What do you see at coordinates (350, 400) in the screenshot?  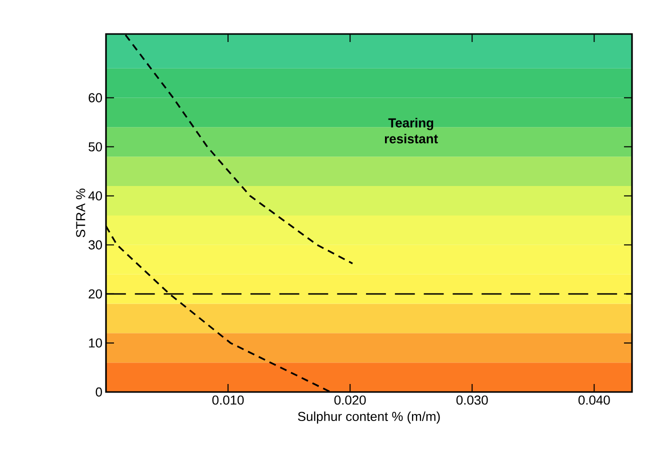 I see `x-tick-label: 0.020` at bounding box center [350, 400].